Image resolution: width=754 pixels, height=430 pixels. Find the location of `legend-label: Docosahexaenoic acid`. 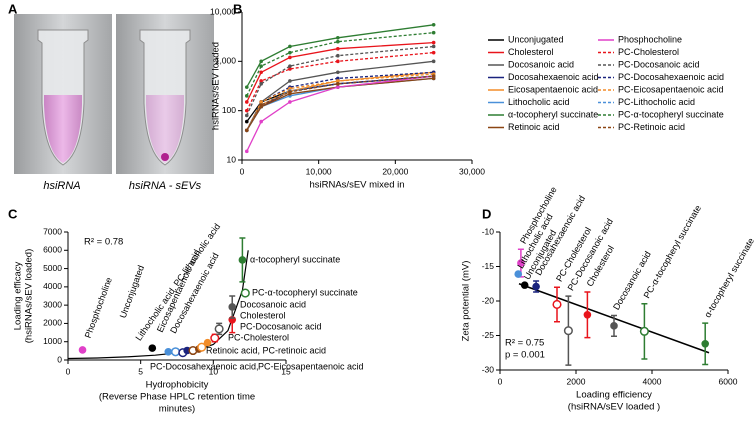

legend-label: Docosahexaenoic acid is located at coordinates (553, 77).